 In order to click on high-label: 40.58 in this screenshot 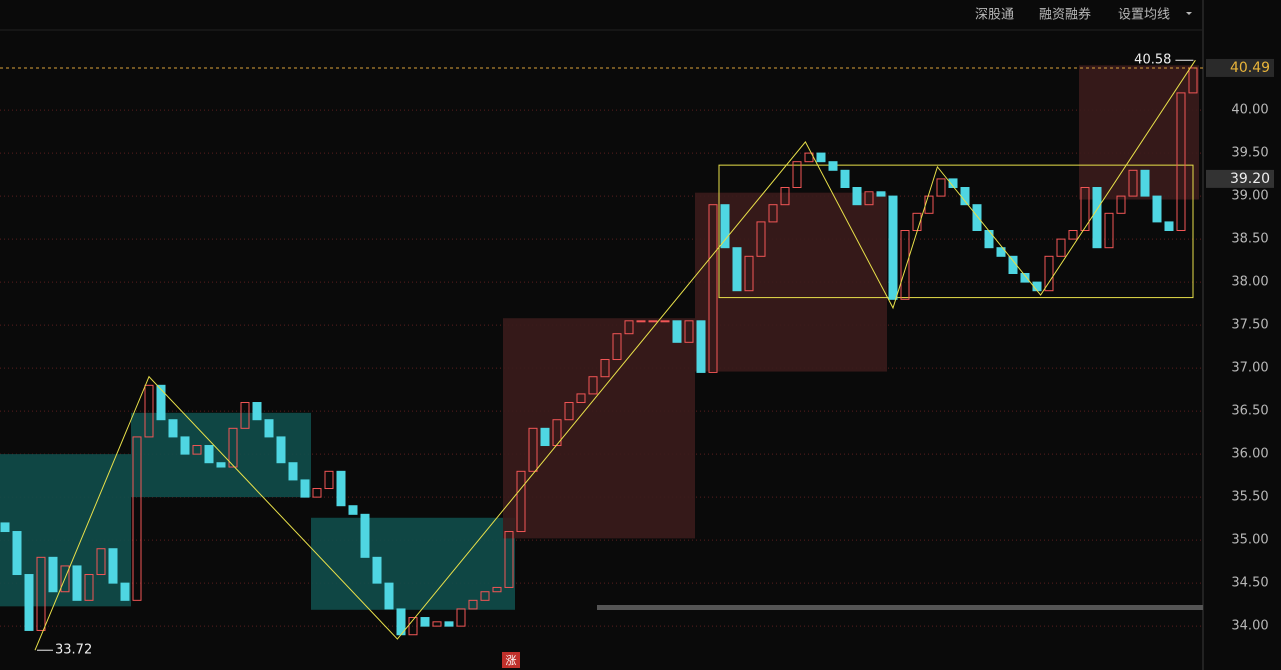, I will do `click(1152, 60)`.